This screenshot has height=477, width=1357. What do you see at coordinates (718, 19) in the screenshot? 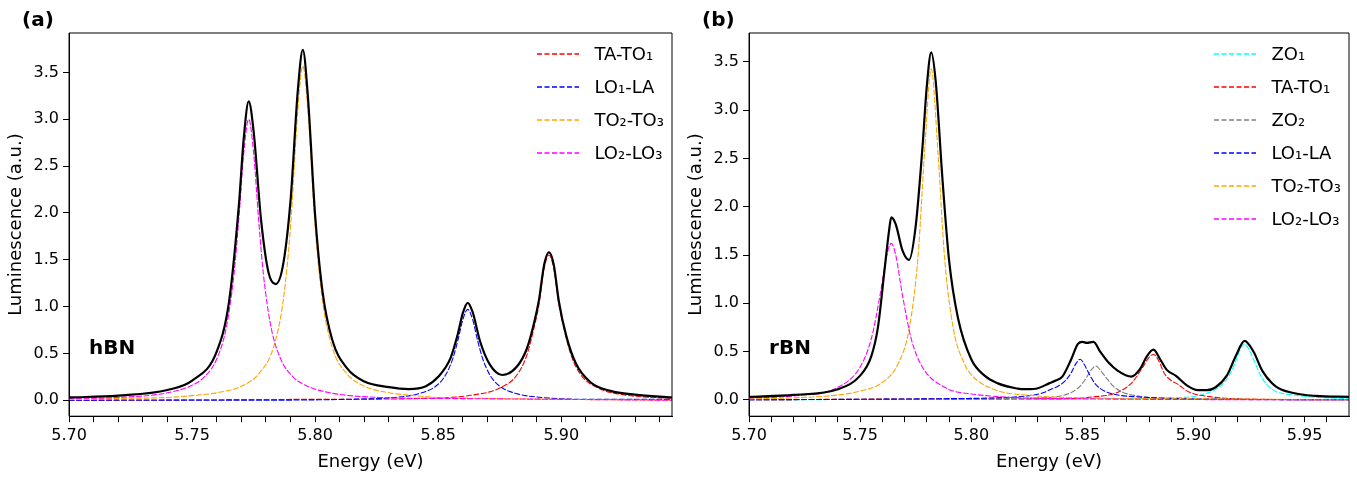
I see `chart-title: (b)` at bounding box center [718, 19].